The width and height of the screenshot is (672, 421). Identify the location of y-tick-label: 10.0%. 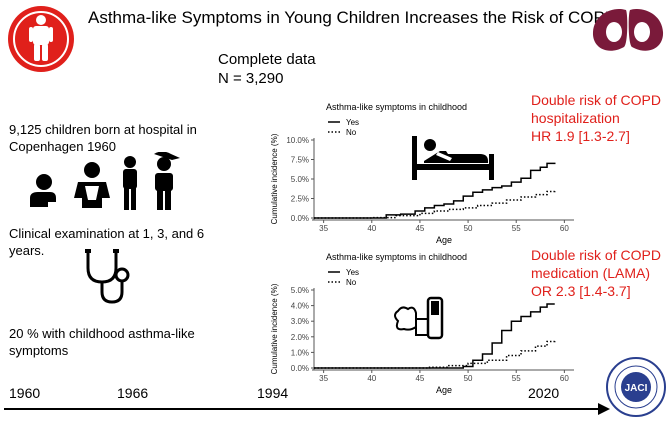
(297, 140).